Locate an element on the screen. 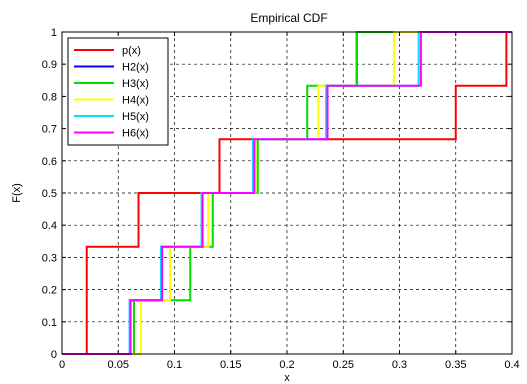  legend-label: H3(x) is located at coordinates (135, 84).